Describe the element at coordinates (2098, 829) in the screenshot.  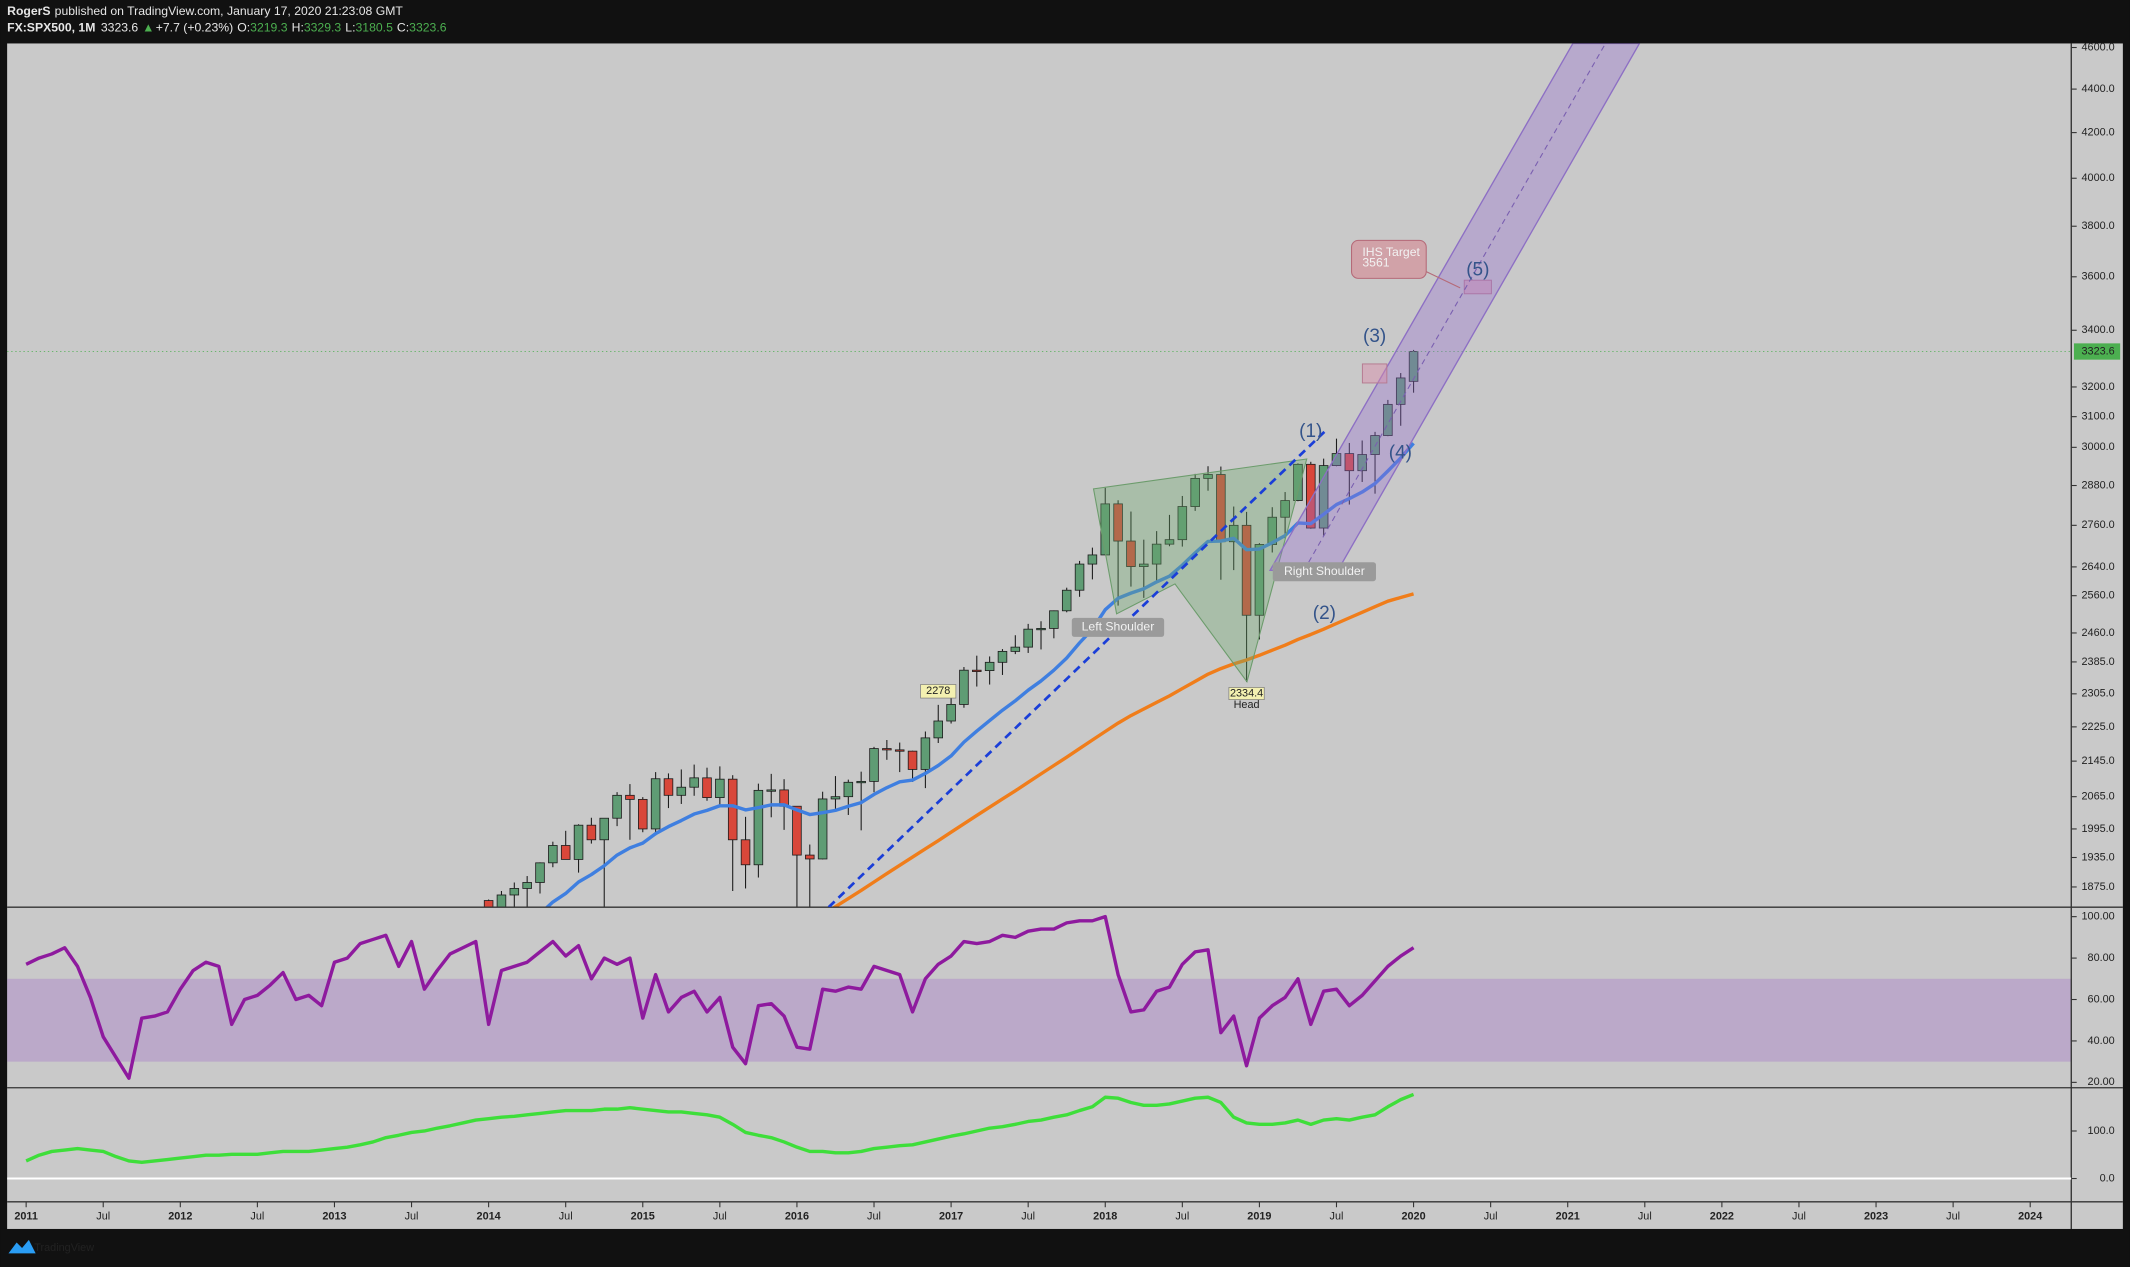
I see `y-tick-label: 1995.0` at that location.